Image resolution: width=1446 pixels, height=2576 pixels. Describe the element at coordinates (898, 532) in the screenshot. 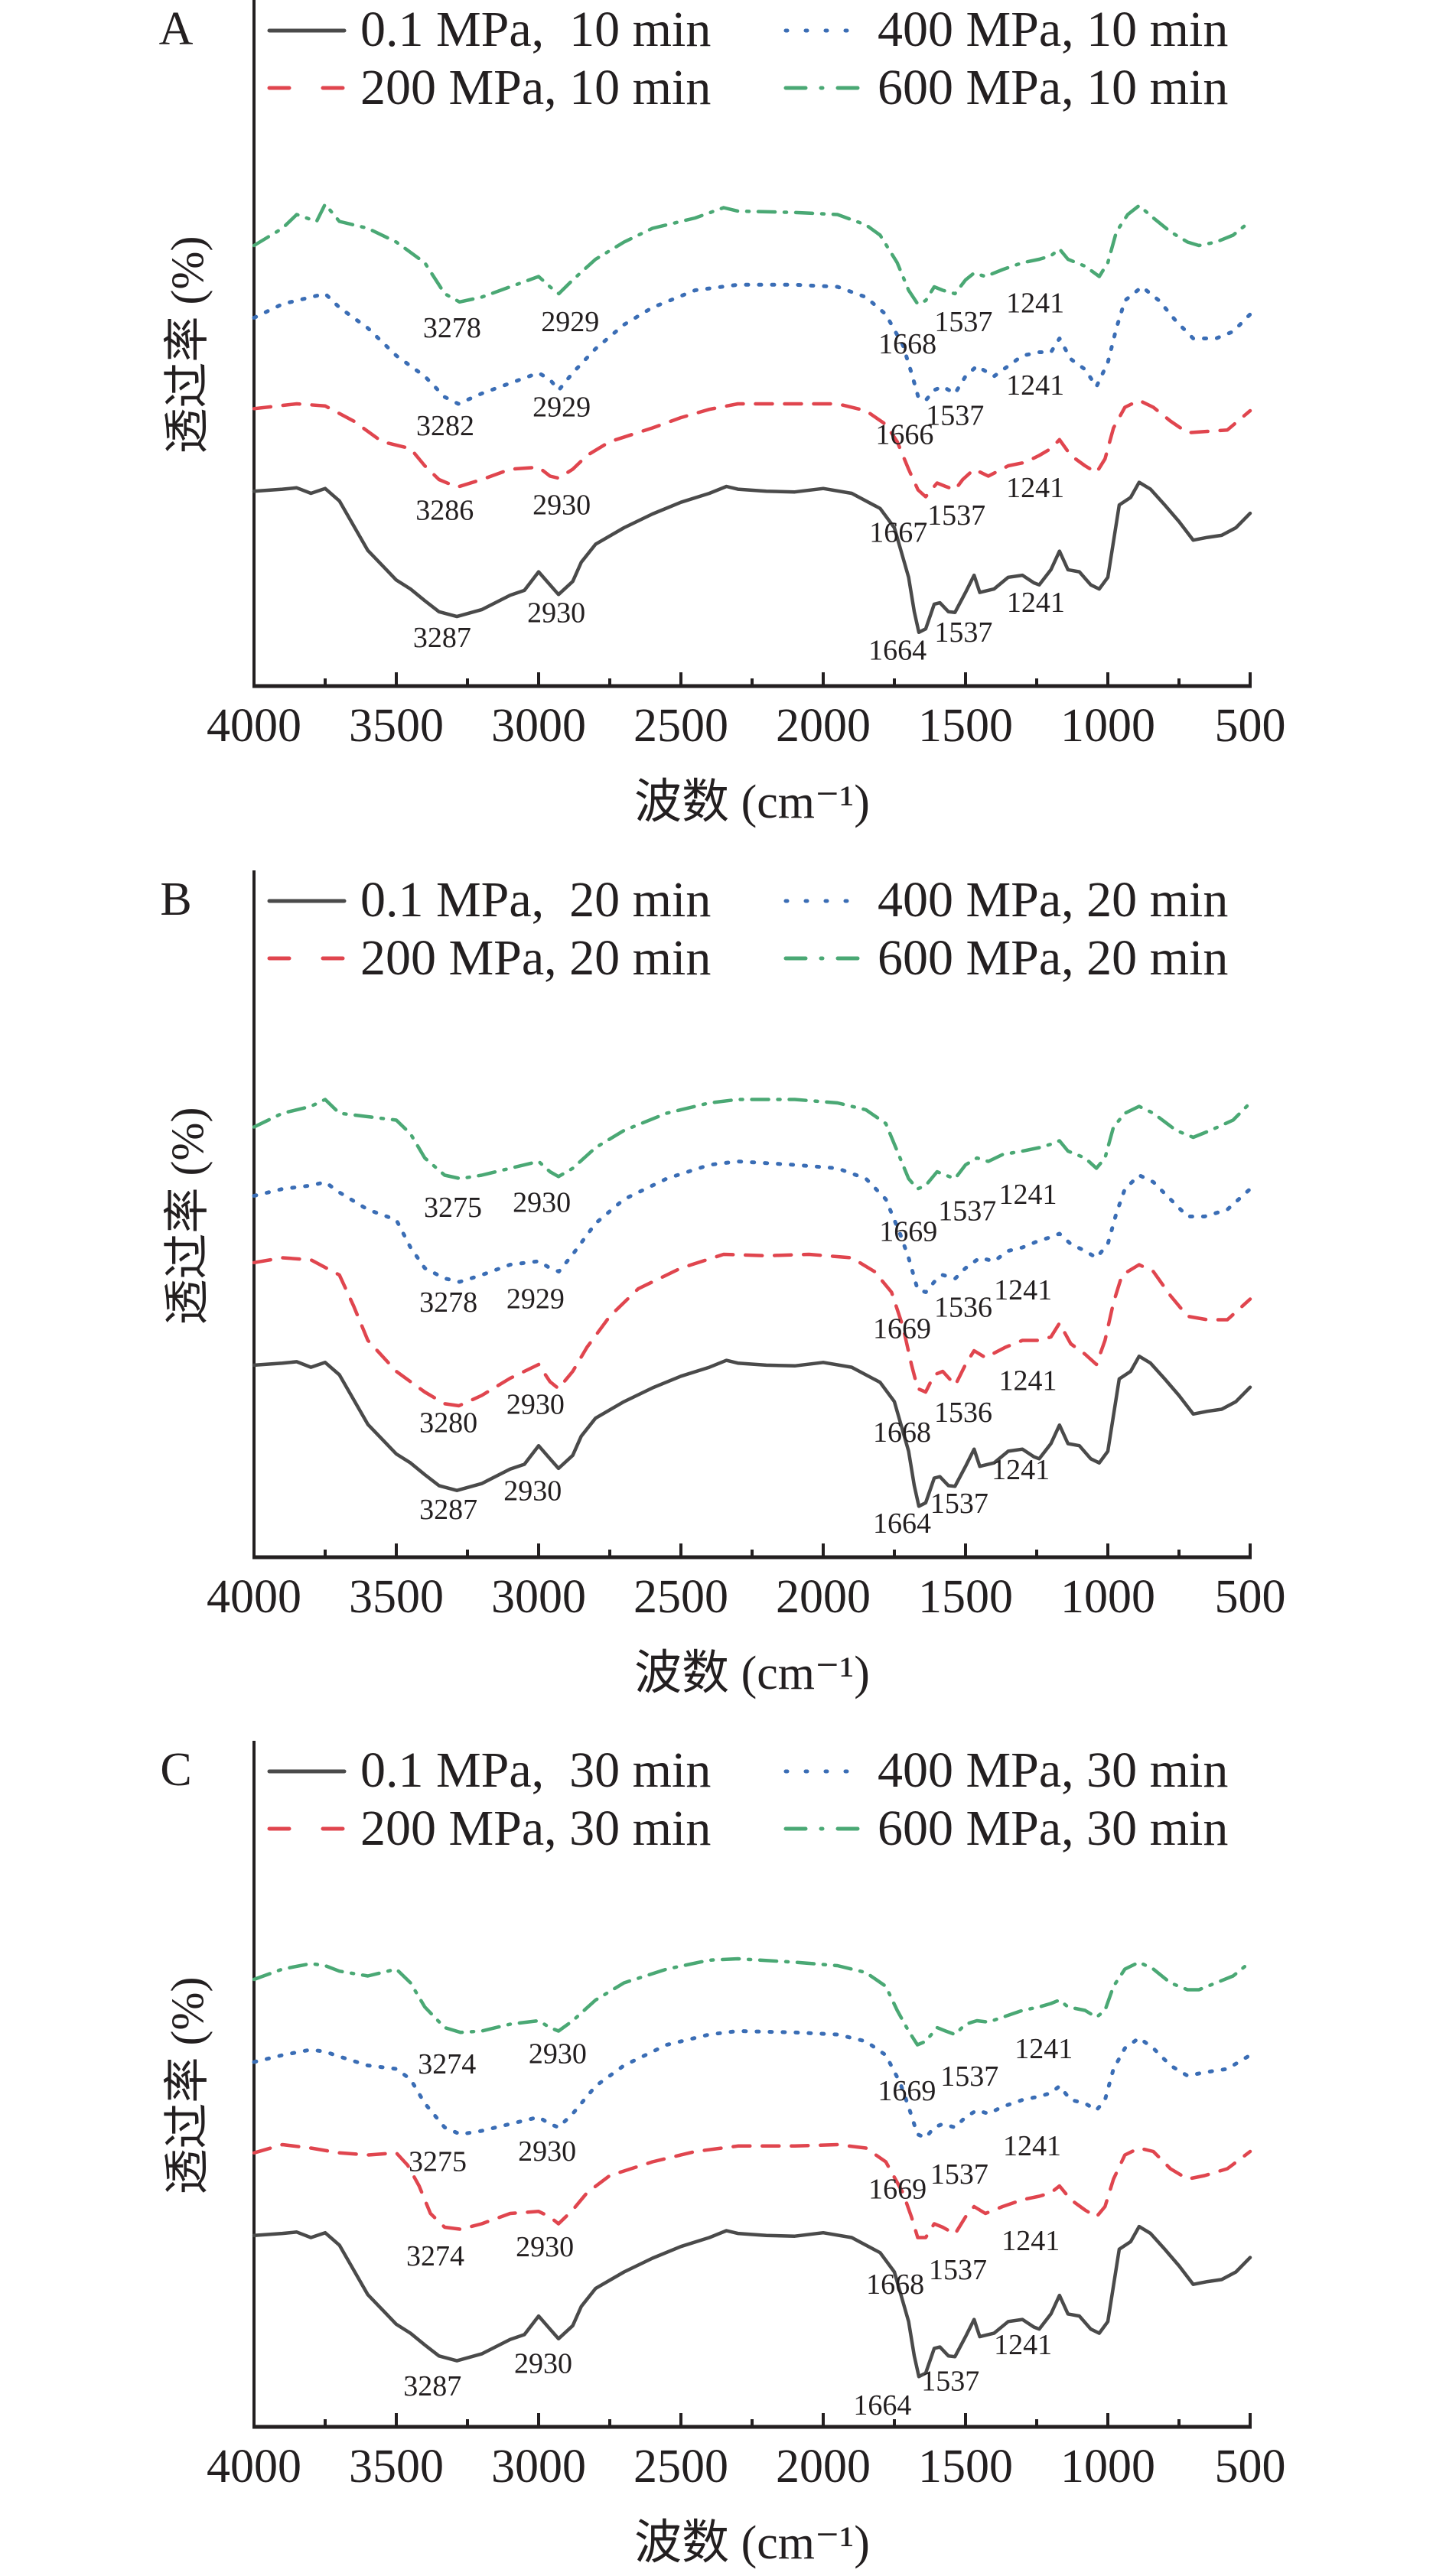

I see `peak-annotation: 1667` at that location.